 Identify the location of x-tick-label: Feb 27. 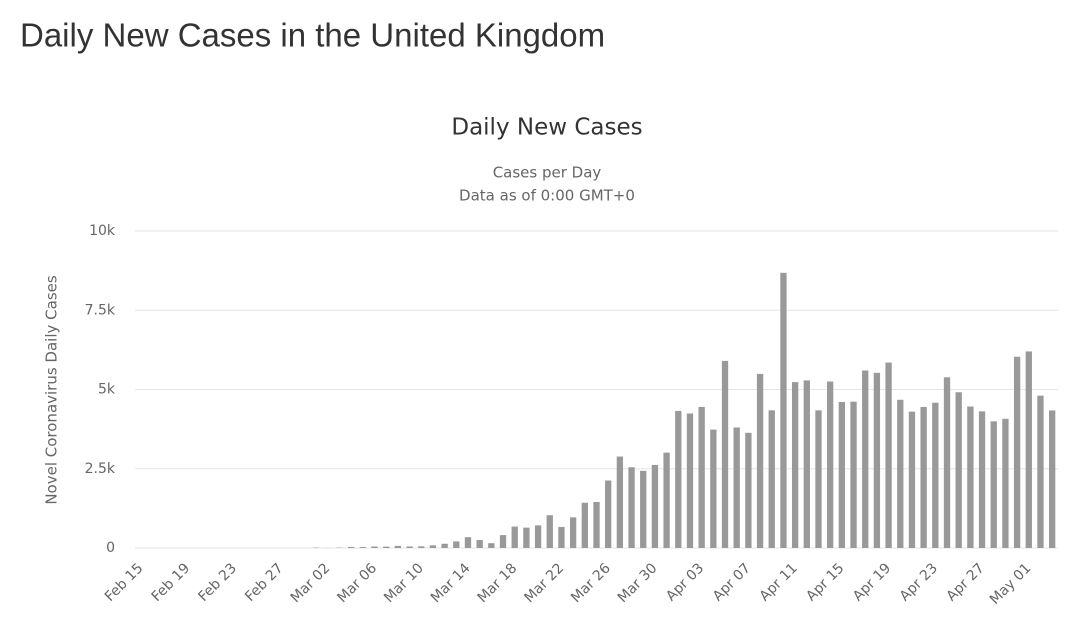
(264, 582).